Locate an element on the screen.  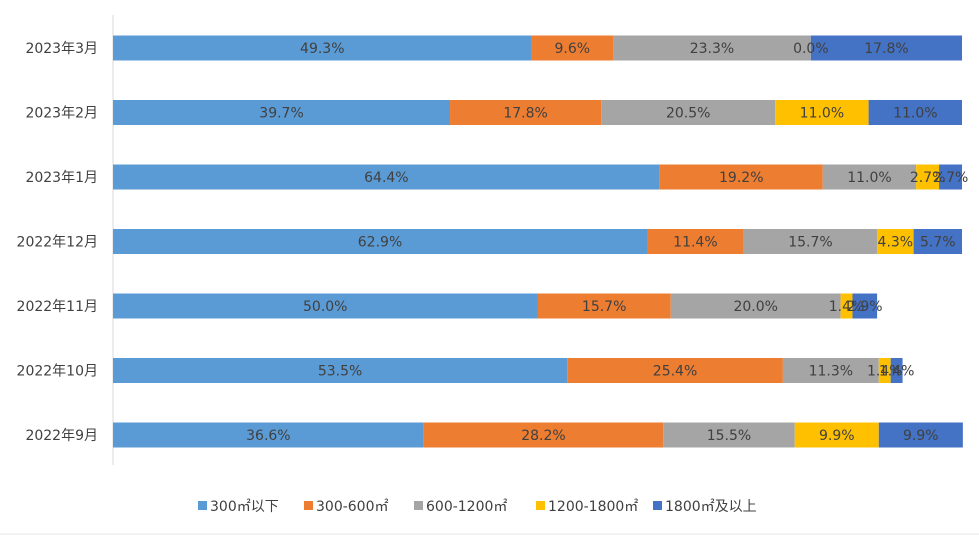
data-label: 15.5% is located at coordinates (729, 436).